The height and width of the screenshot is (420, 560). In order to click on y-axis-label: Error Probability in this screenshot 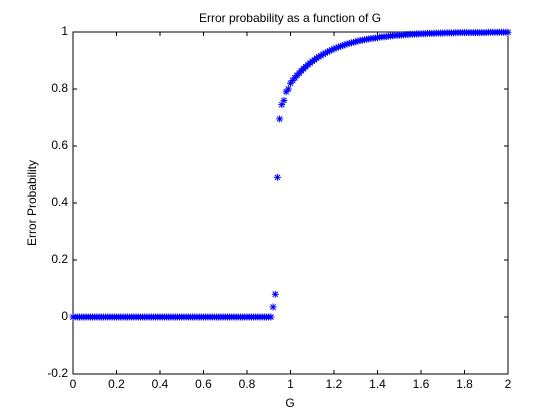, I will do `click(32, 203)`.